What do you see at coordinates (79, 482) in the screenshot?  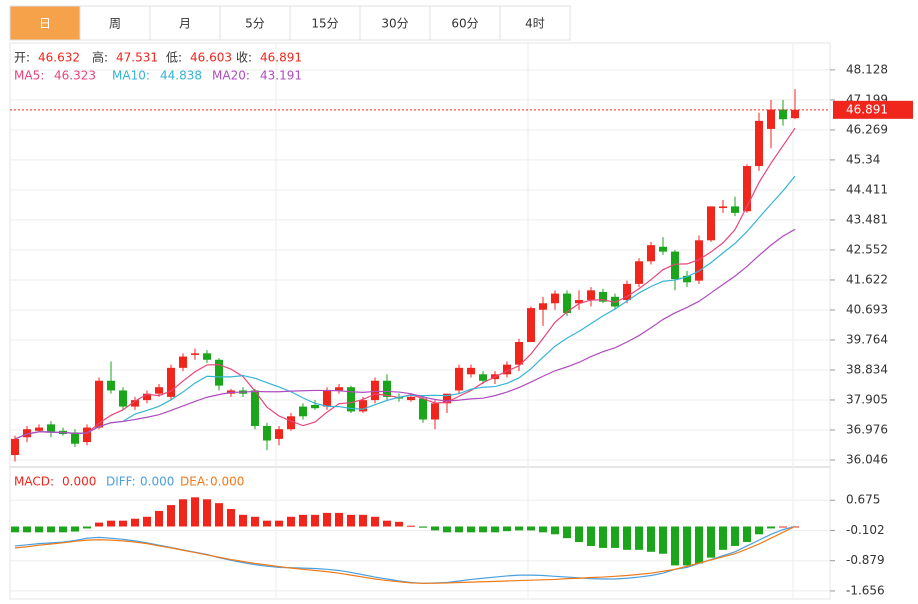 I see `macd-value: 0.000` at bounding box center [79, 482].